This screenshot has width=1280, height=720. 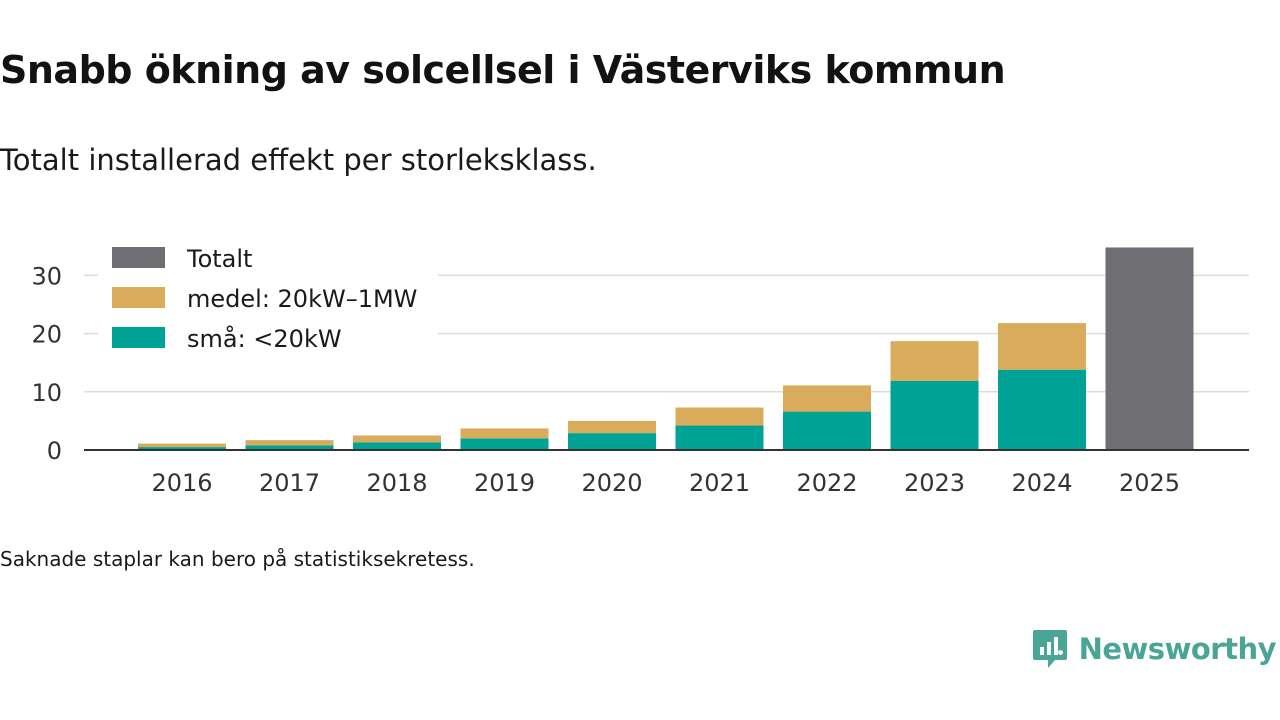 What do you see at coordinates (181, 483) in the screenshot?
I see `x-tick-label: 2016` at bounding box center [181, 483].